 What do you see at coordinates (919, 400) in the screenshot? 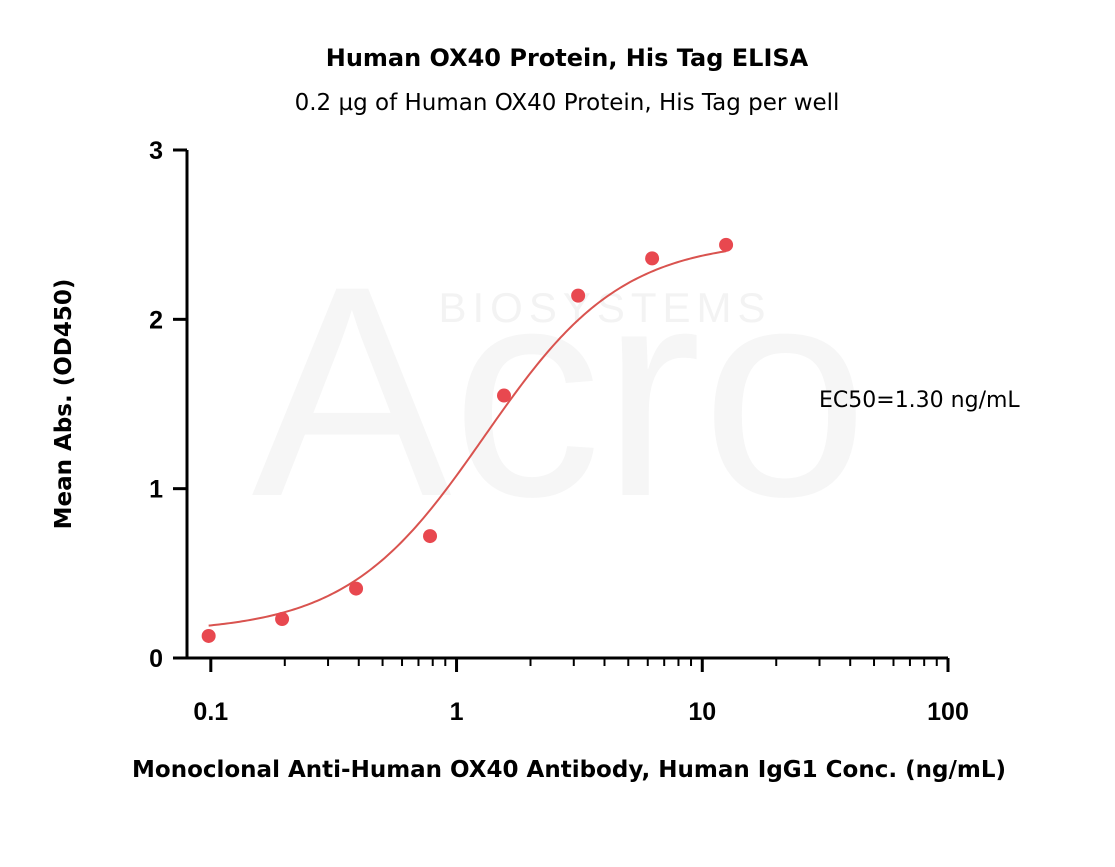
I see `ec50-annotation: EC50=1.30 ng/mL` at bounding box center [919, 400].